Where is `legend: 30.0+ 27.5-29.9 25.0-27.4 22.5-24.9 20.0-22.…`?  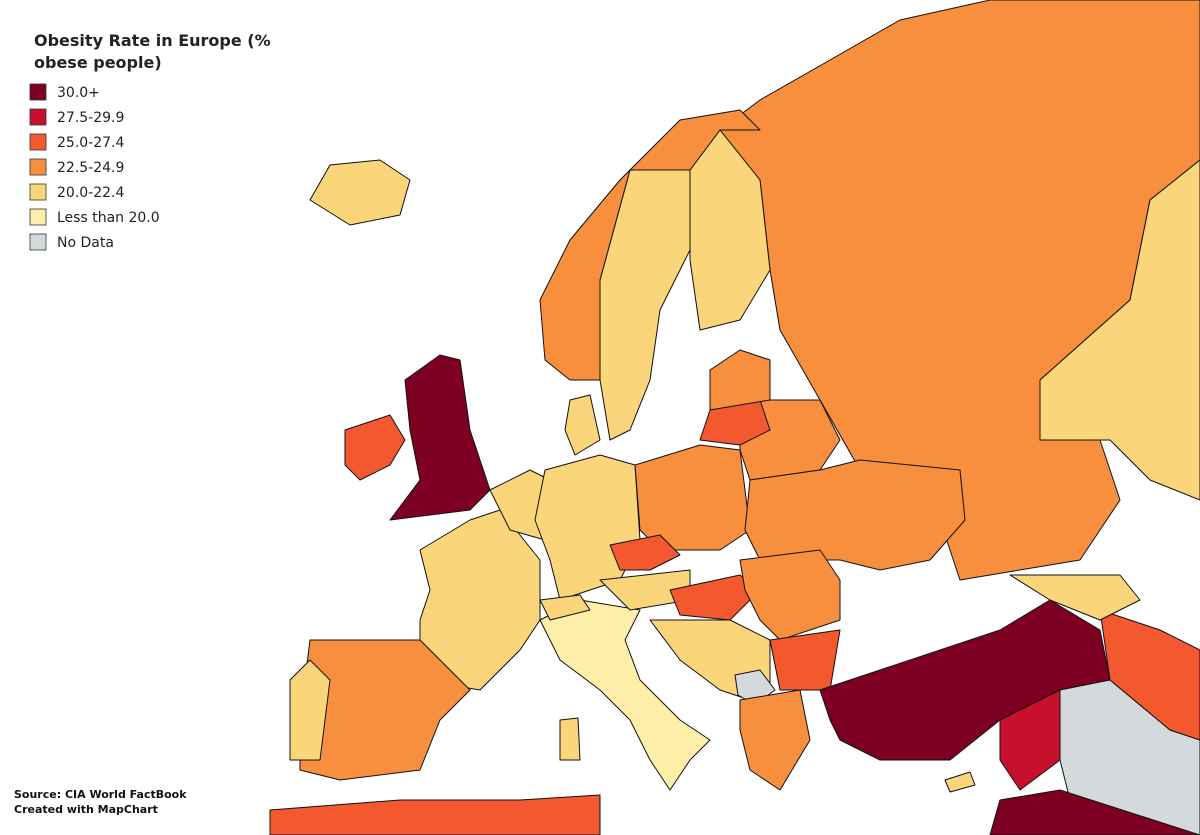
legend: 30.0+ 27.5-29.9 25.0-27.4 22.5-24.9 20.0-22.… is located at coordinates (94, 167).